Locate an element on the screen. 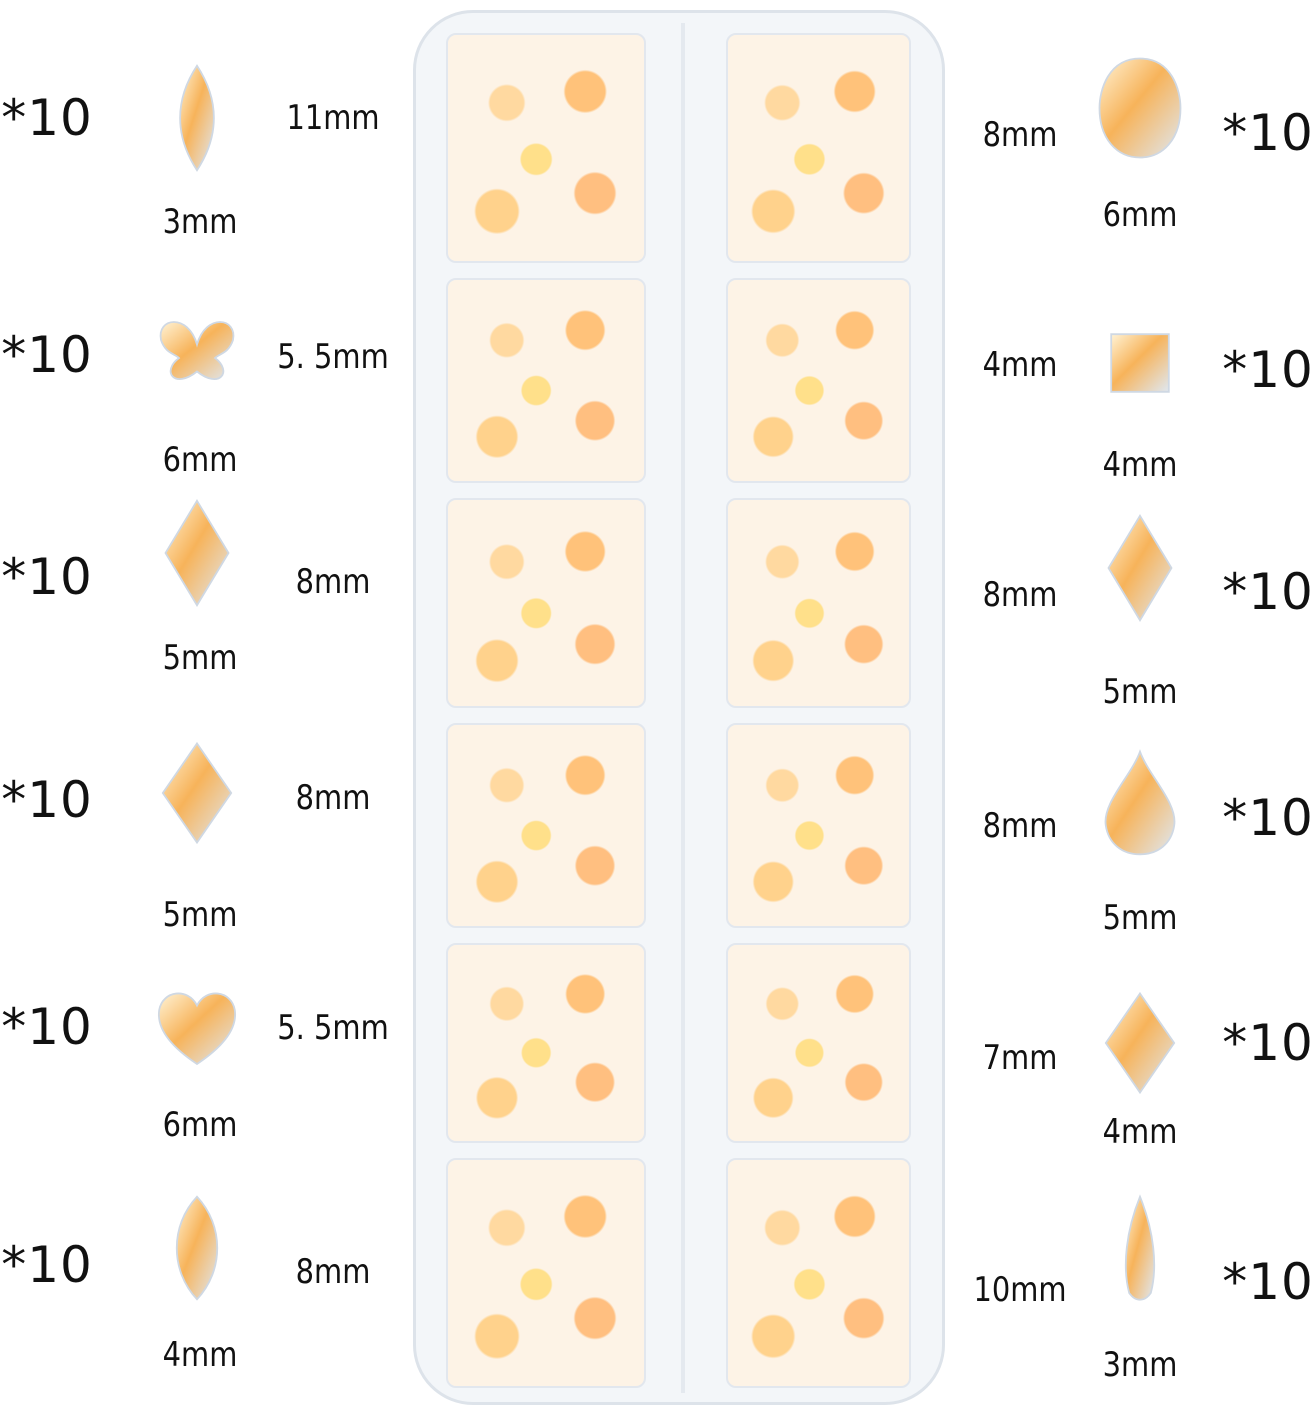 The height and width of the screenshot is (1414, 1316). square-gem-icon is located at coordinates (1140, 365).